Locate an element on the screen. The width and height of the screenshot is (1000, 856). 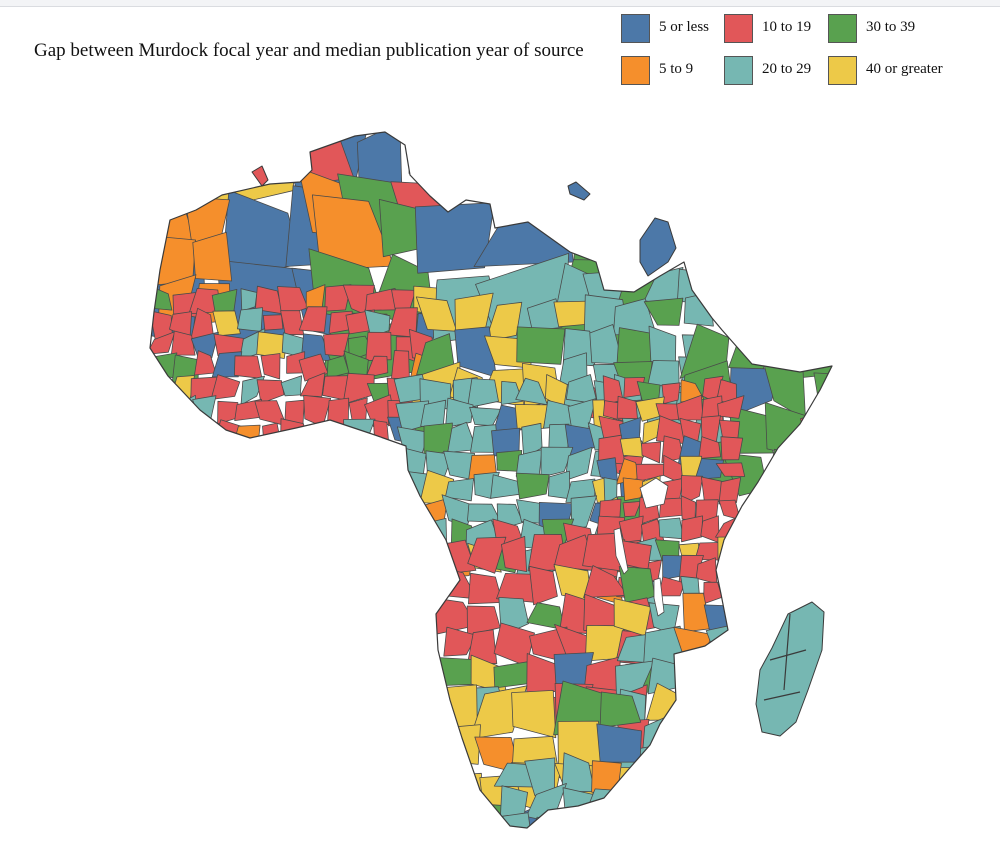
horn-tip-region is located at coordinates (658, 247).